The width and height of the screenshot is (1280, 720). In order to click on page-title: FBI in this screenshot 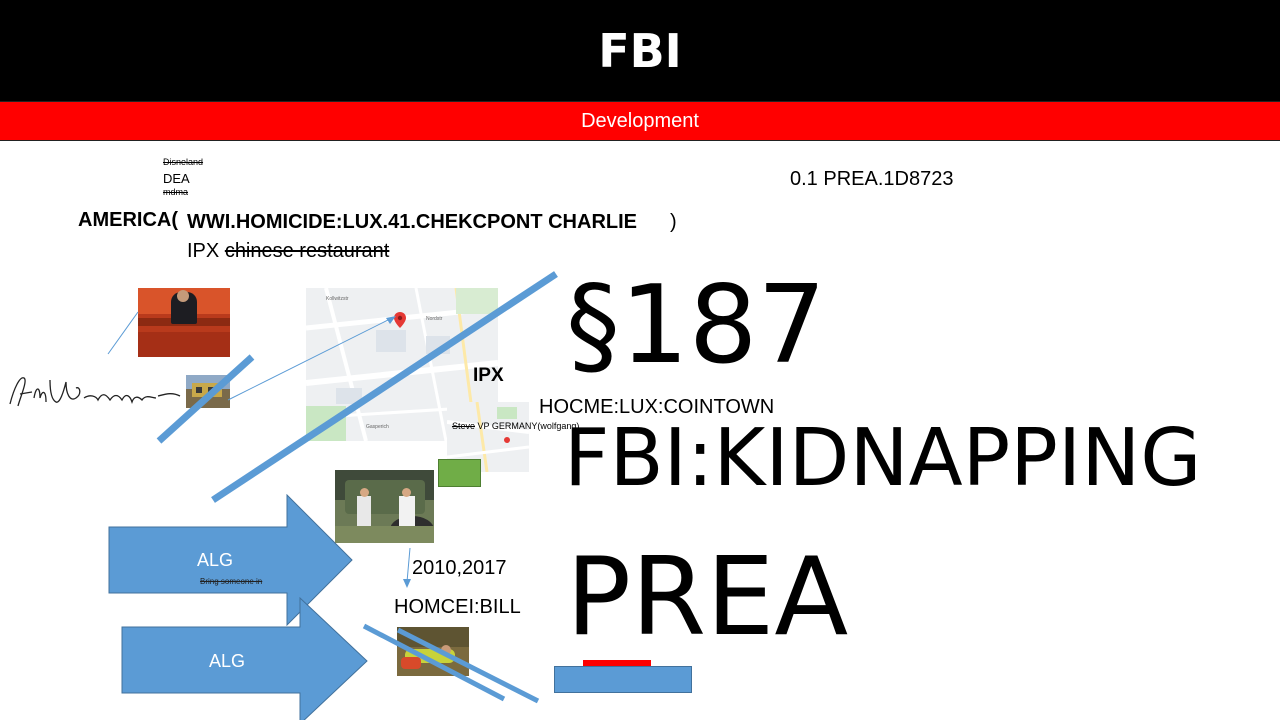, I will do `click(640, 50)`.